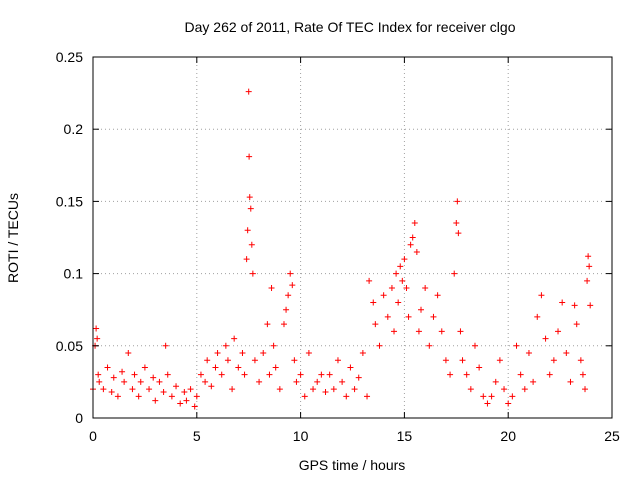 The width and height of the screenshot is (640, 480). I want to click on y-tick-label: 0.05, so click(69, 346).